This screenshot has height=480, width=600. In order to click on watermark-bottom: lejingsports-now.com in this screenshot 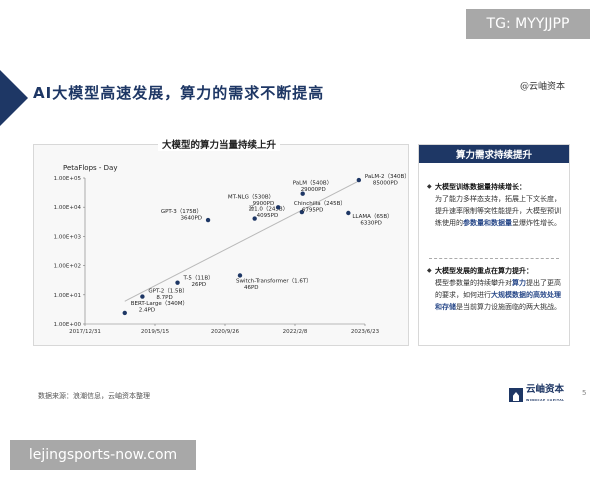, I will do `click(103, 455)`.